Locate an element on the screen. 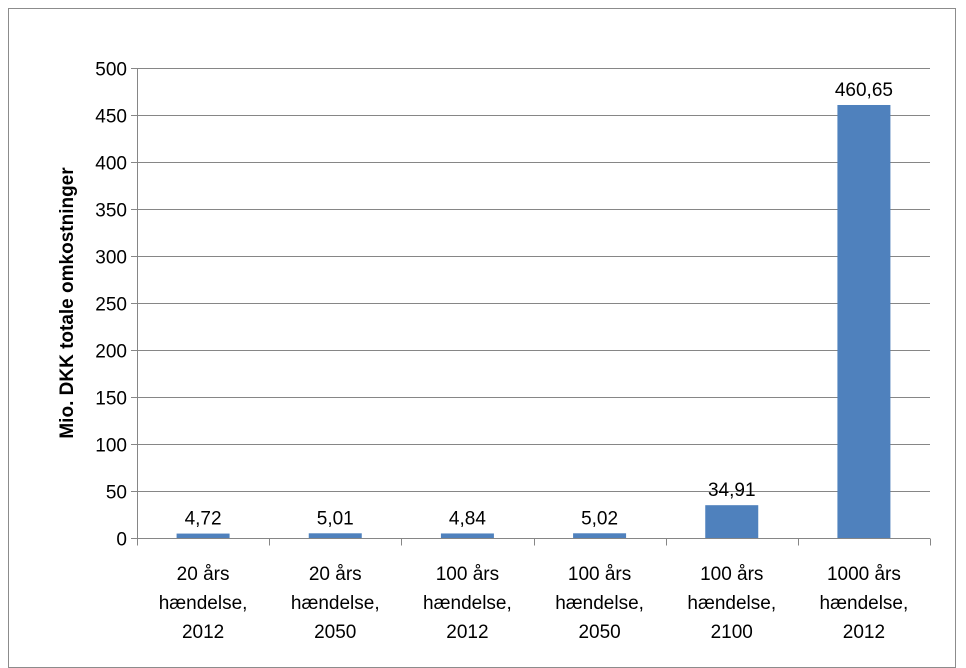 This screenshot has width=966, height=668. y-tick-label: 400 is located at coordinates (111, 164).